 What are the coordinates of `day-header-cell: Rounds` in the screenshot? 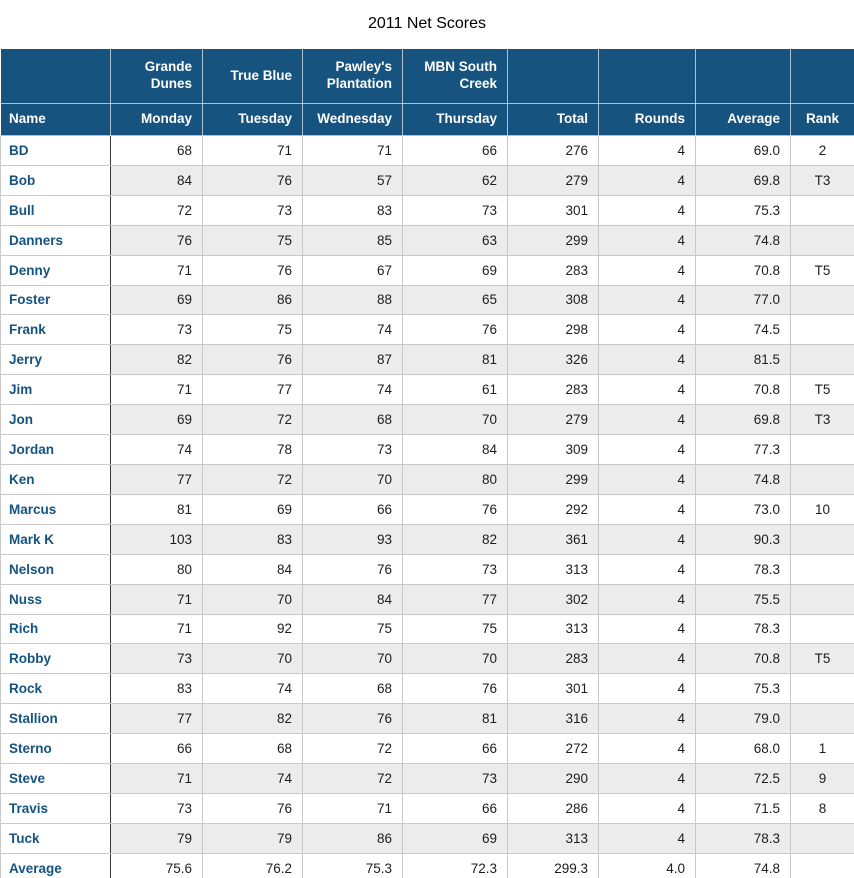 It's located at (647, 119).